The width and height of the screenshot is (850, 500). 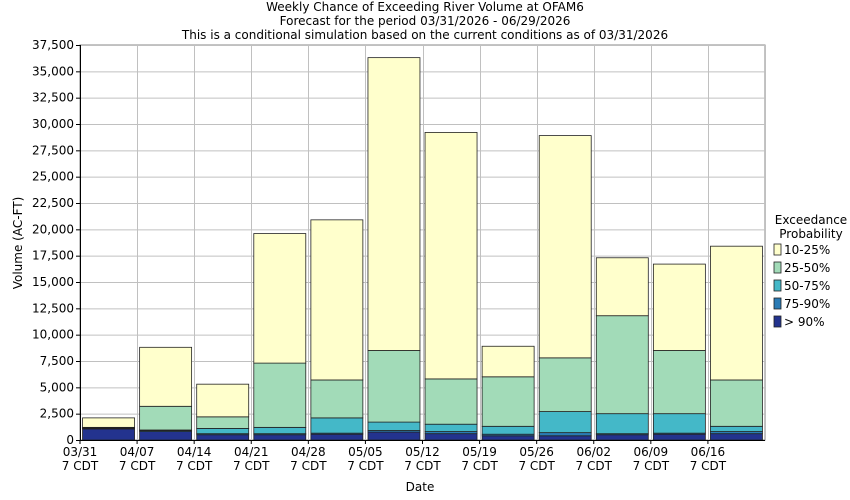 What do you see at coordinates (53, 282) in the screenshot?
I see `y-tick-label: 15,000` at bounding box center [53, 282].